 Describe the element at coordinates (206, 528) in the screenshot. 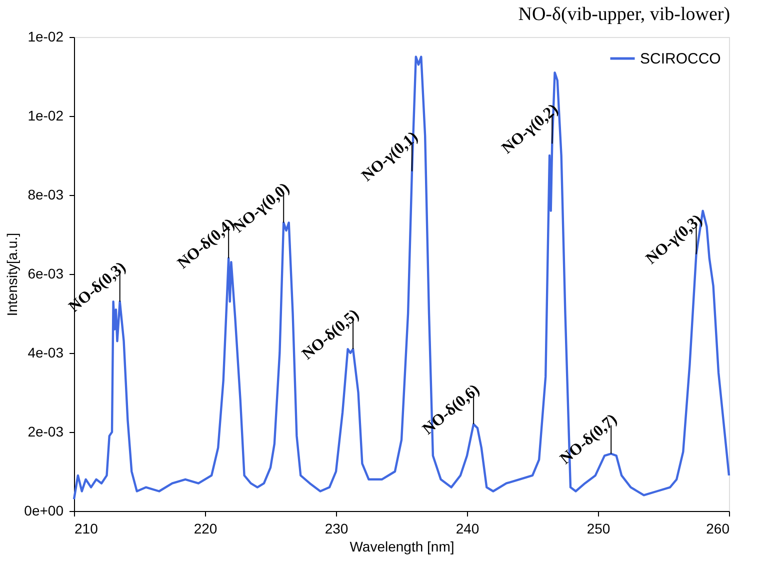

I see `x-tick-label: 220` at that location.